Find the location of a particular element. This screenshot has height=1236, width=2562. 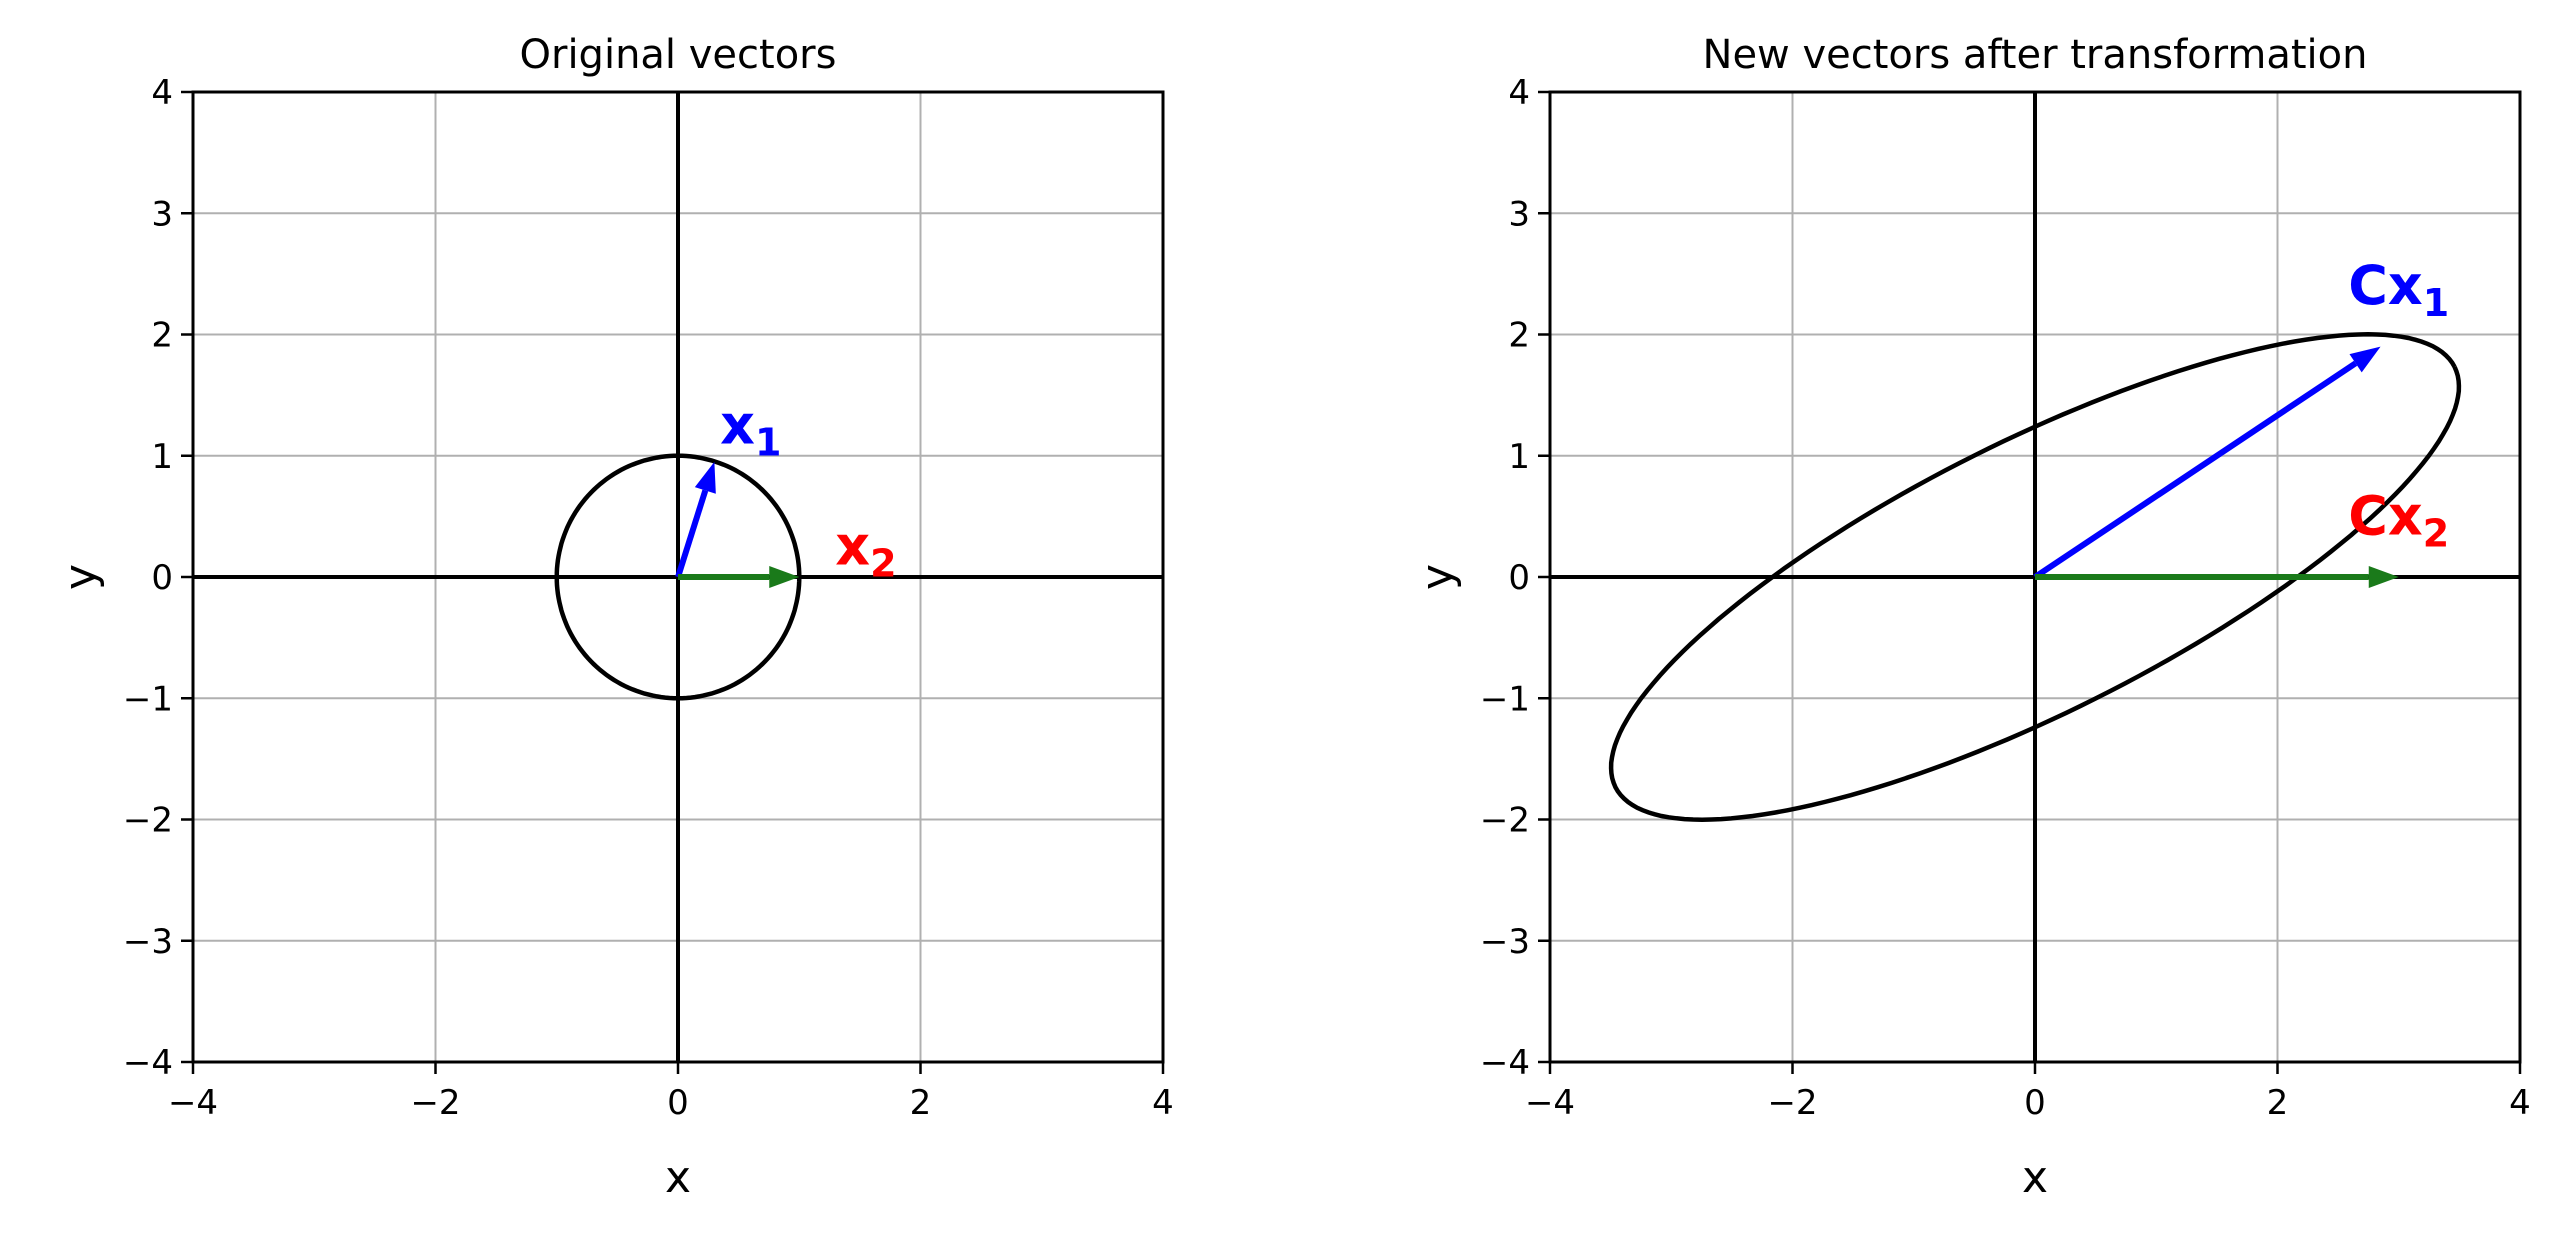

vector-label-2: Cx2 is located at coordinates (2398, 519).